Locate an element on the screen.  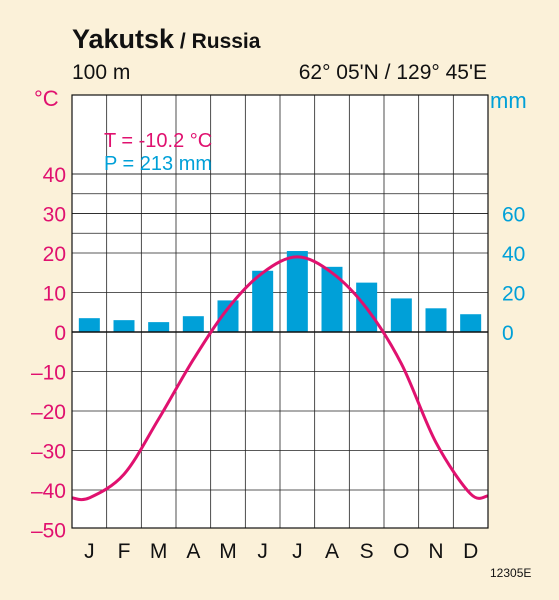
elevation-label: 100 m is located at coordinates (101, 72).